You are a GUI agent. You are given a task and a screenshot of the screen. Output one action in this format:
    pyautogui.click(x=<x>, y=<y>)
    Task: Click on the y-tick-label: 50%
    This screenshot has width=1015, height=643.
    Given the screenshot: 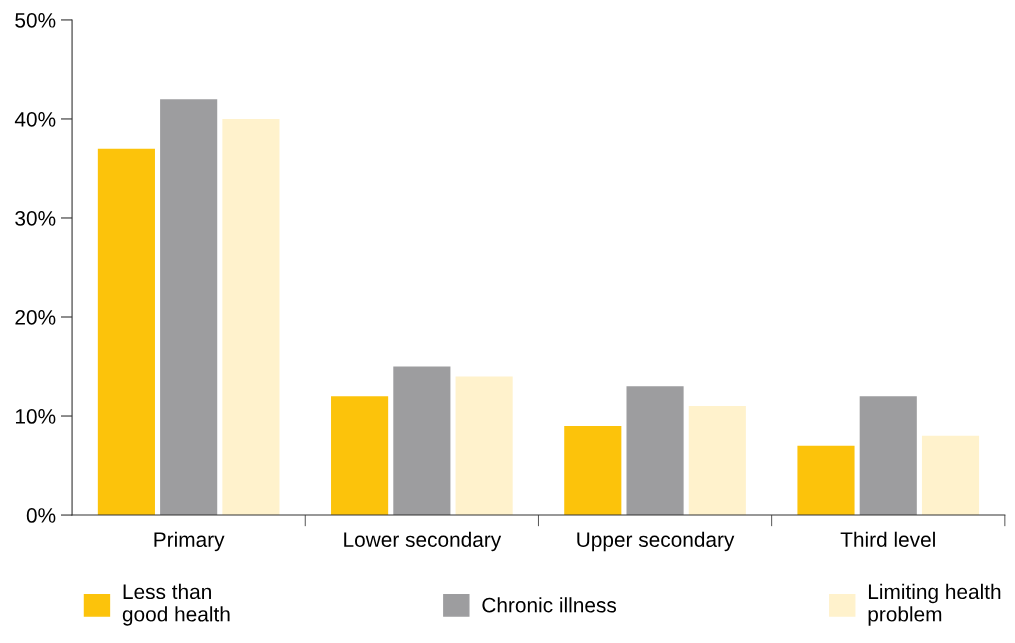 What is the action you would take?
    pyautogui.click(x=35, y=20)
    